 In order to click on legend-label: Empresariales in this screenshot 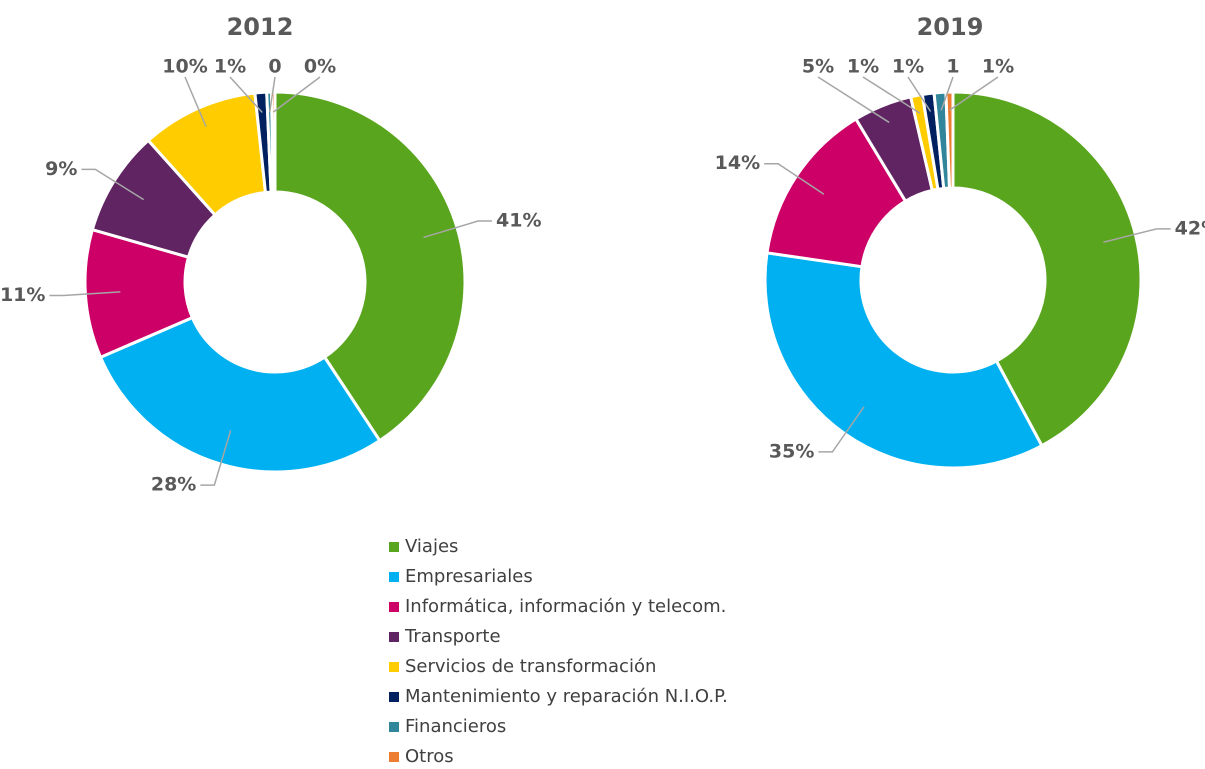, I will do `click(469, 576)`.